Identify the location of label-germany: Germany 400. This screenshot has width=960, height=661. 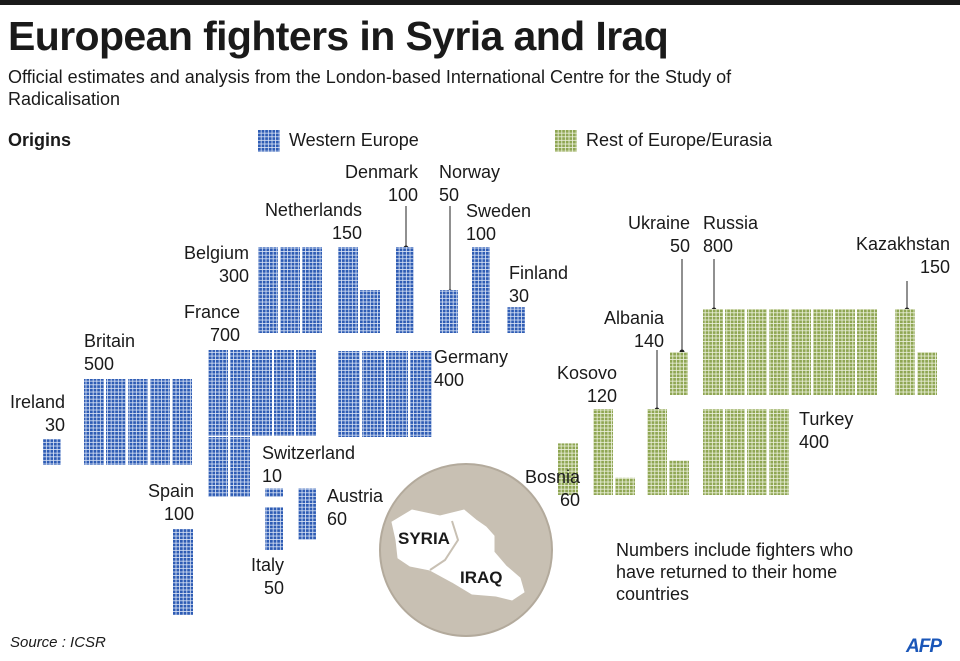
(471, 368).